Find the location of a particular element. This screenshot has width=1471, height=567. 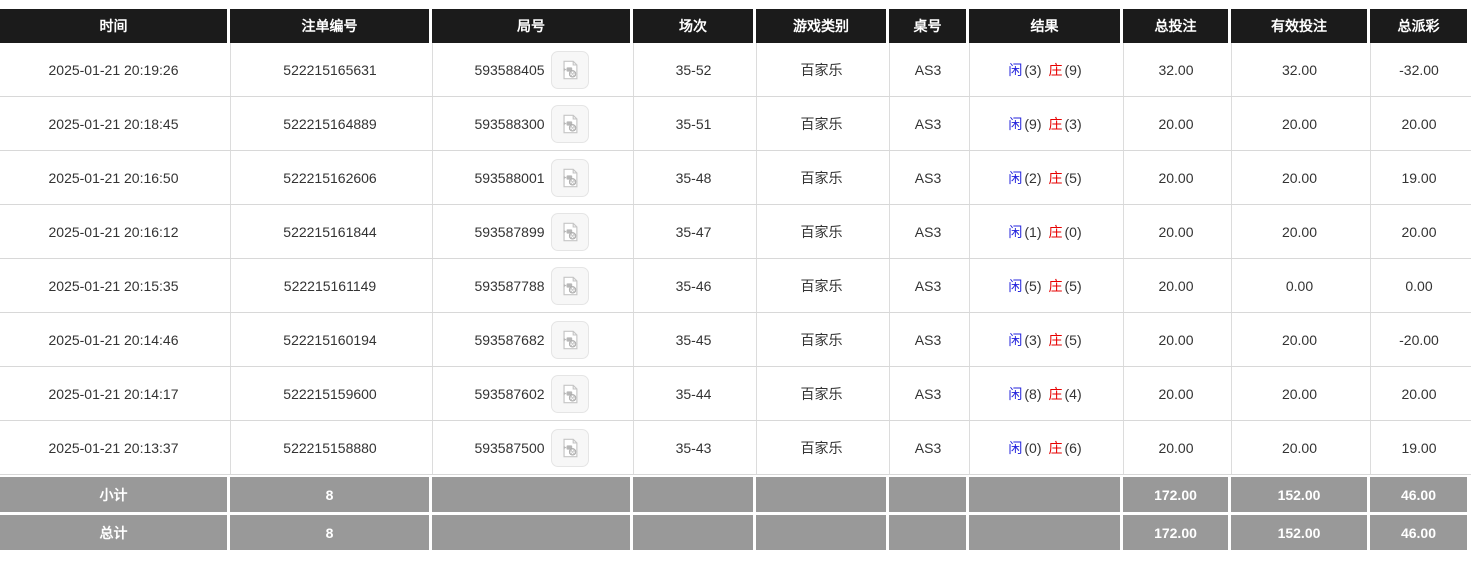

cell-result: 闲 (1) 庄 (0) is located at coordinates (1044, 231).